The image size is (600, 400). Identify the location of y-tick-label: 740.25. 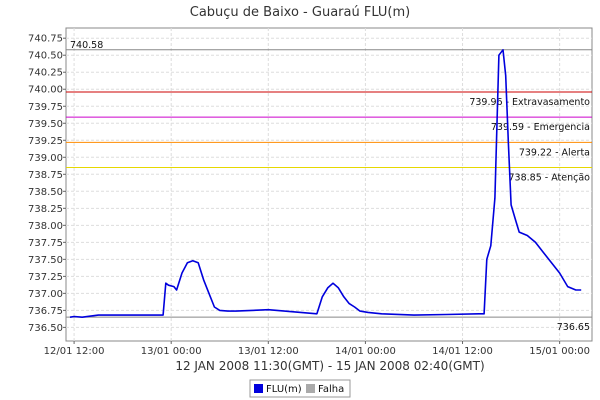
(45, 73).